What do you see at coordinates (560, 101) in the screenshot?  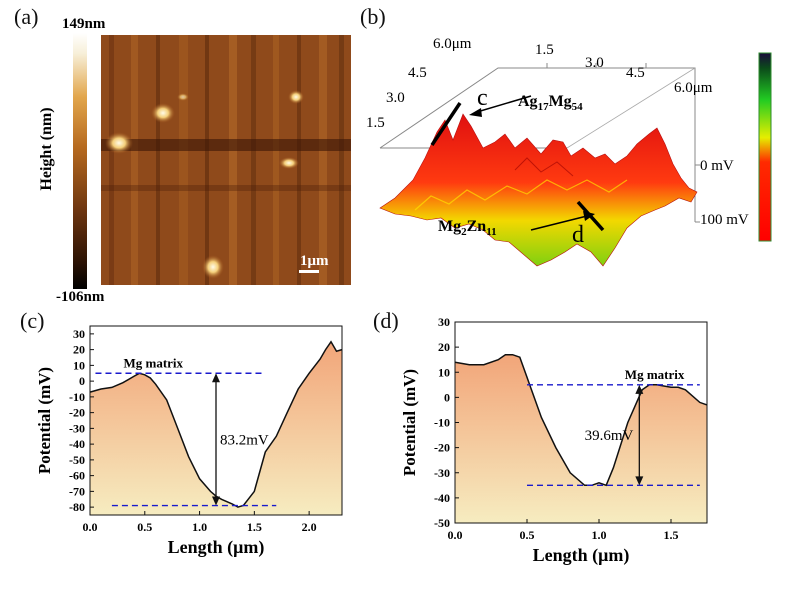 I see `phase1-mid: Mg` at bounding box center [560, 101].